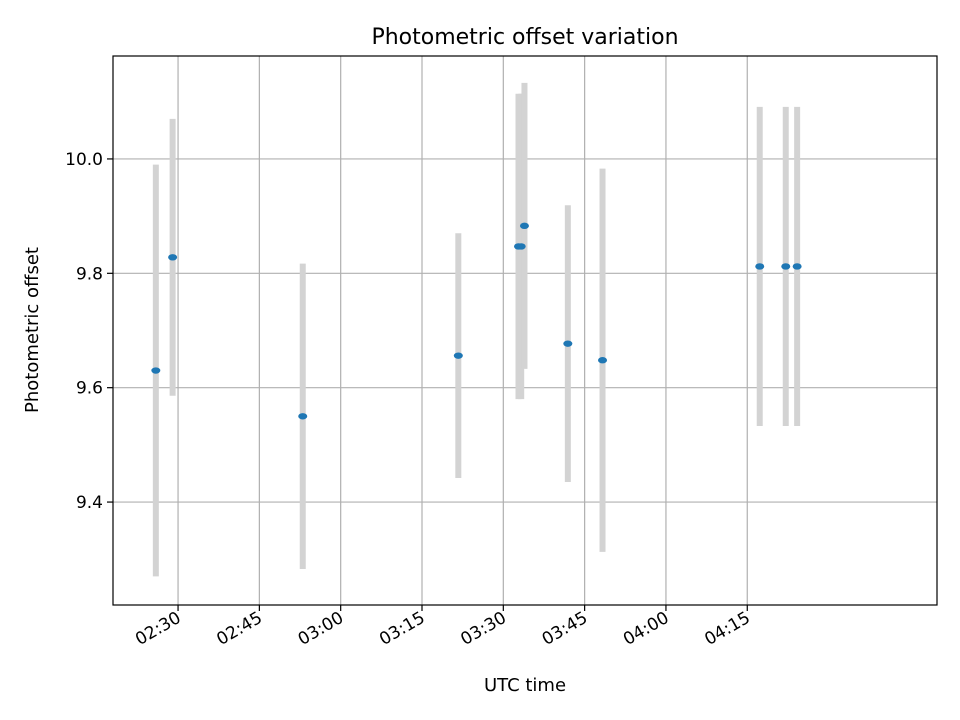 This screenshot has width=960, height=720. Describe the element at coordinates (89, 503) in the screenshot. I see `y-tick-label: 9.4` at that location.